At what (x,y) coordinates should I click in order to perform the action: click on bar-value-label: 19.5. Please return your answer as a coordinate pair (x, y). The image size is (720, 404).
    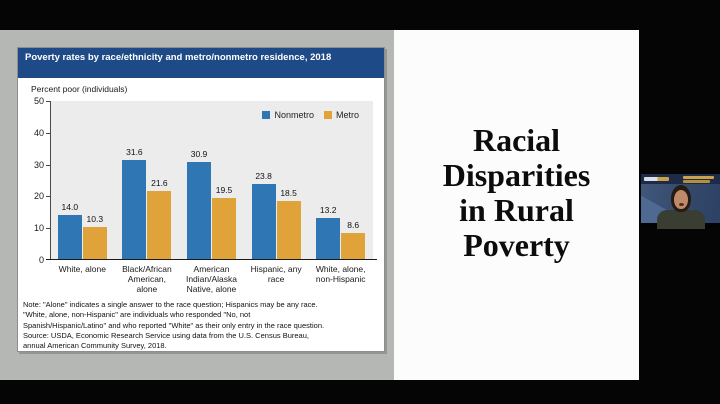
    Looking at the image, I should click on (224, 190).